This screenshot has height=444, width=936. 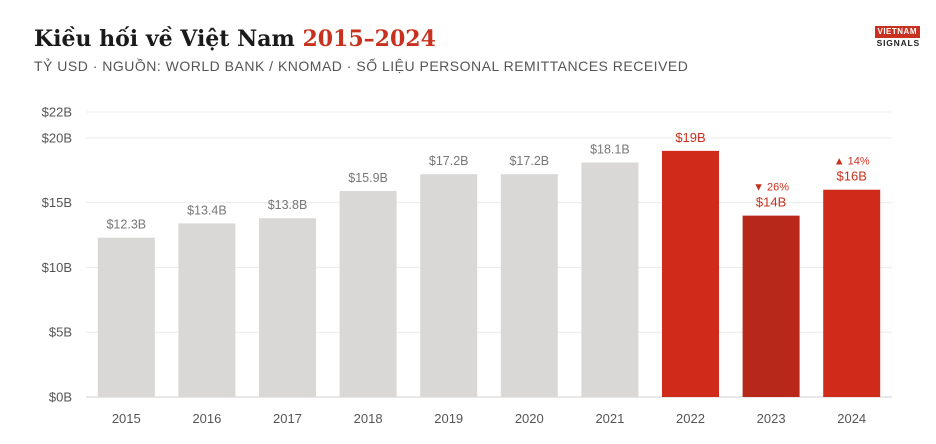 I want to click on x-tick-label: 2017, so click(x=287, y=418).